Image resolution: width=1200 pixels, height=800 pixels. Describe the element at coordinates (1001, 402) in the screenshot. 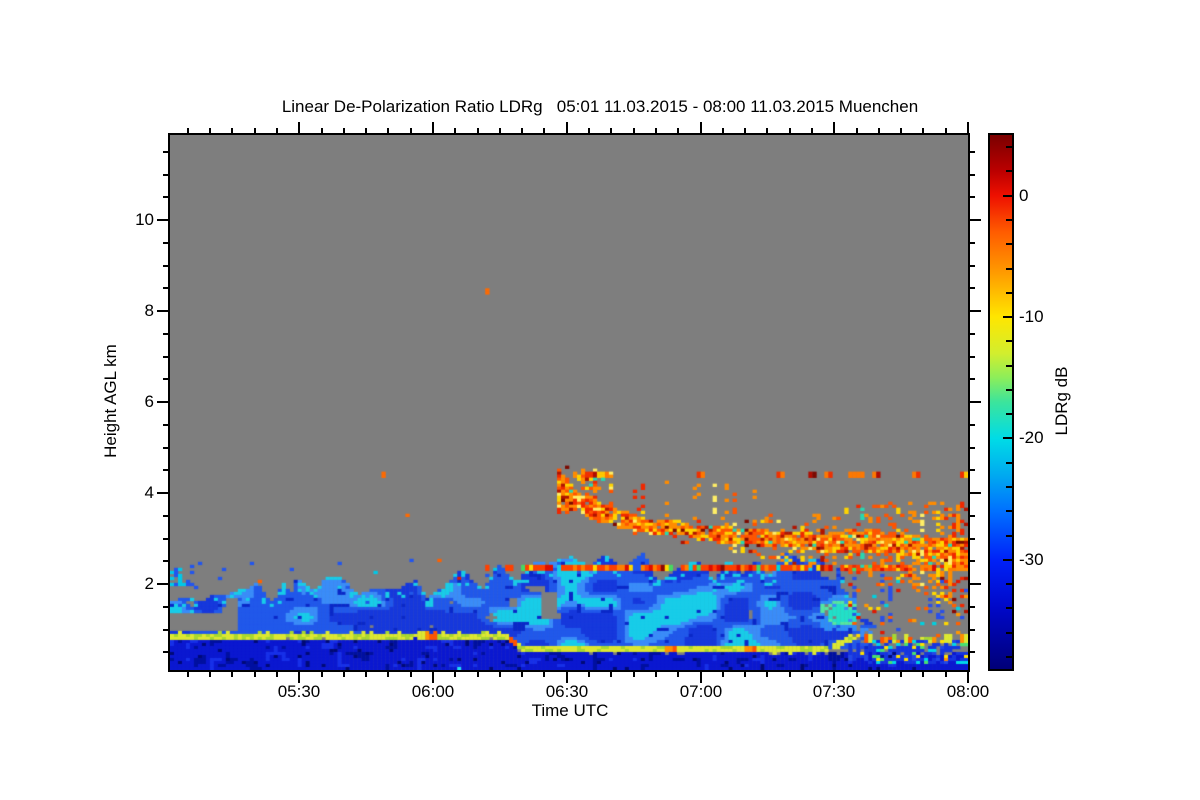

I see `colorbar-gradient` at that location.